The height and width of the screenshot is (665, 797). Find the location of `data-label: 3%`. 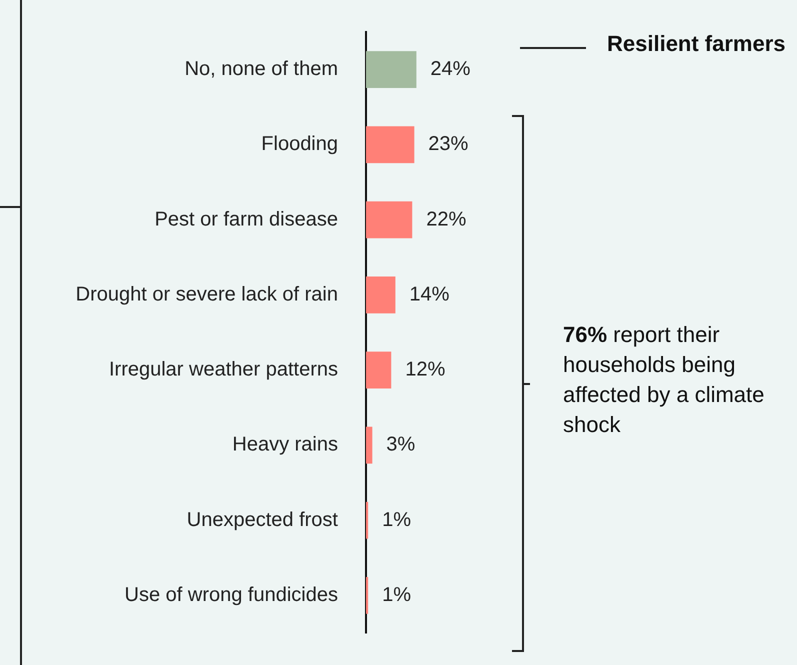

data-label: 3% is located at coordinates (401, 445).